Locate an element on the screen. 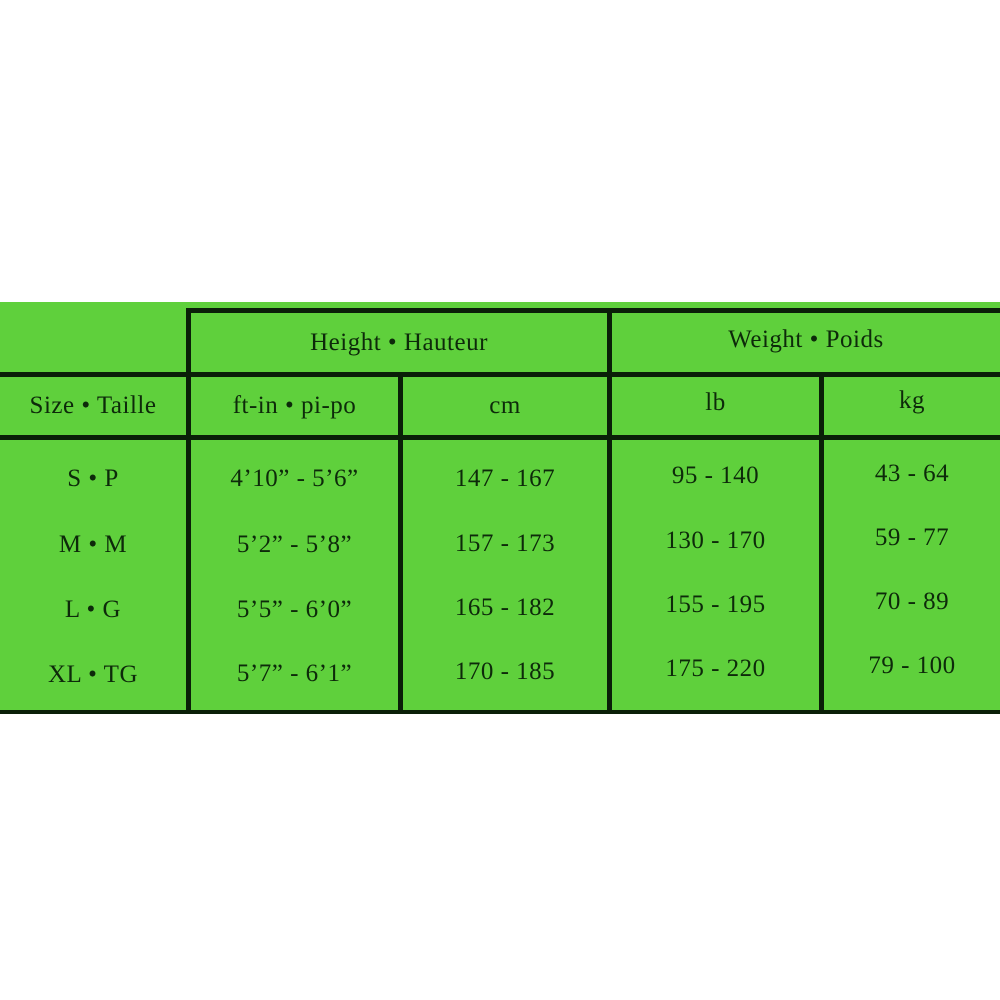  cell-lb: 130 - 170 is located at coordinates (715, 540).